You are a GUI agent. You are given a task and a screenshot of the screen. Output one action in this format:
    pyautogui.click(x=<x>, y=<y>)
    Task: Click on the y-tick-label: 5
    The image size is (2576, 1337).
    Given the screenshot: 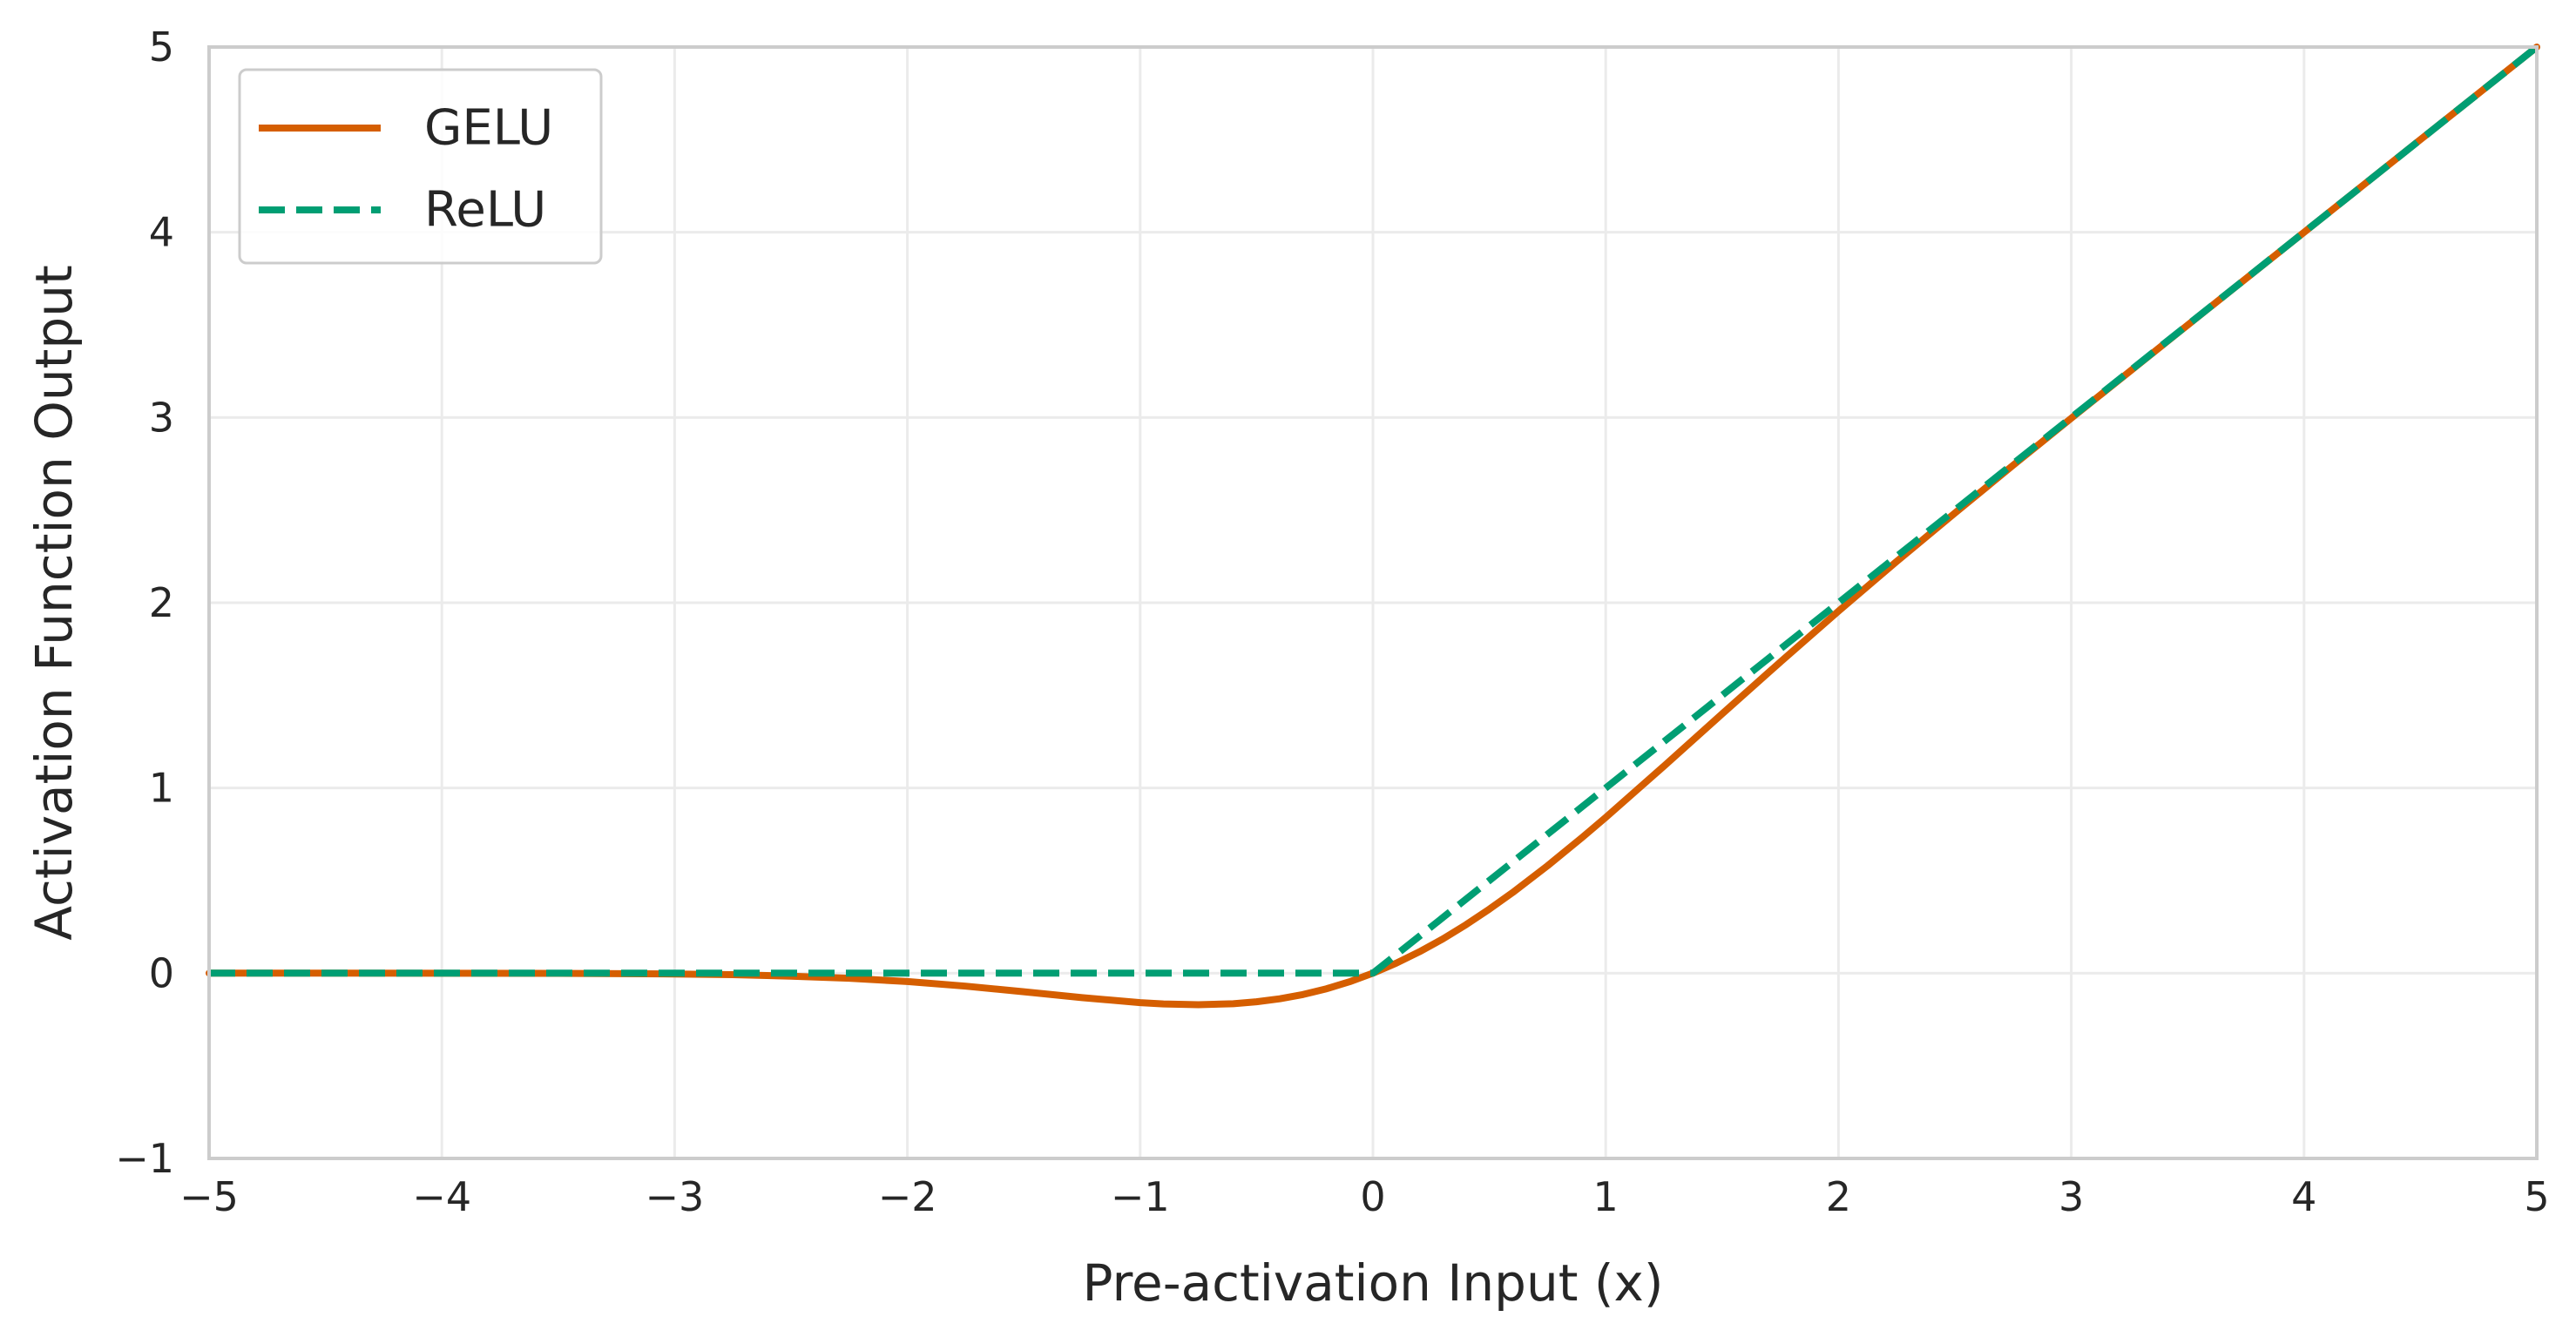 What is the action you would take?
    pyautogui.click(x=161, y=48)
    